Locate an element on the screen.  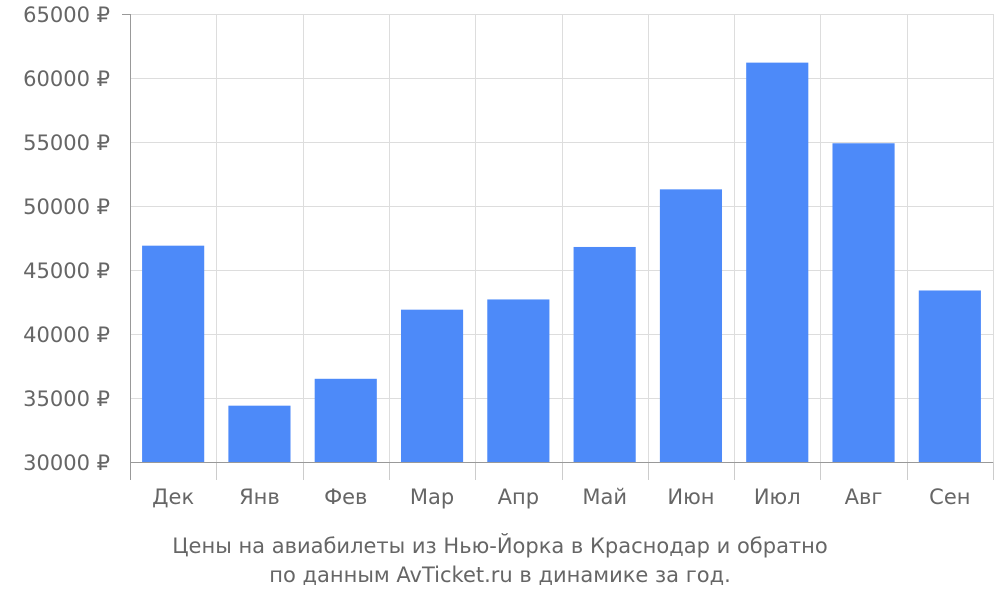
x-tick-label: Мар is located at coordinates (432, 497).